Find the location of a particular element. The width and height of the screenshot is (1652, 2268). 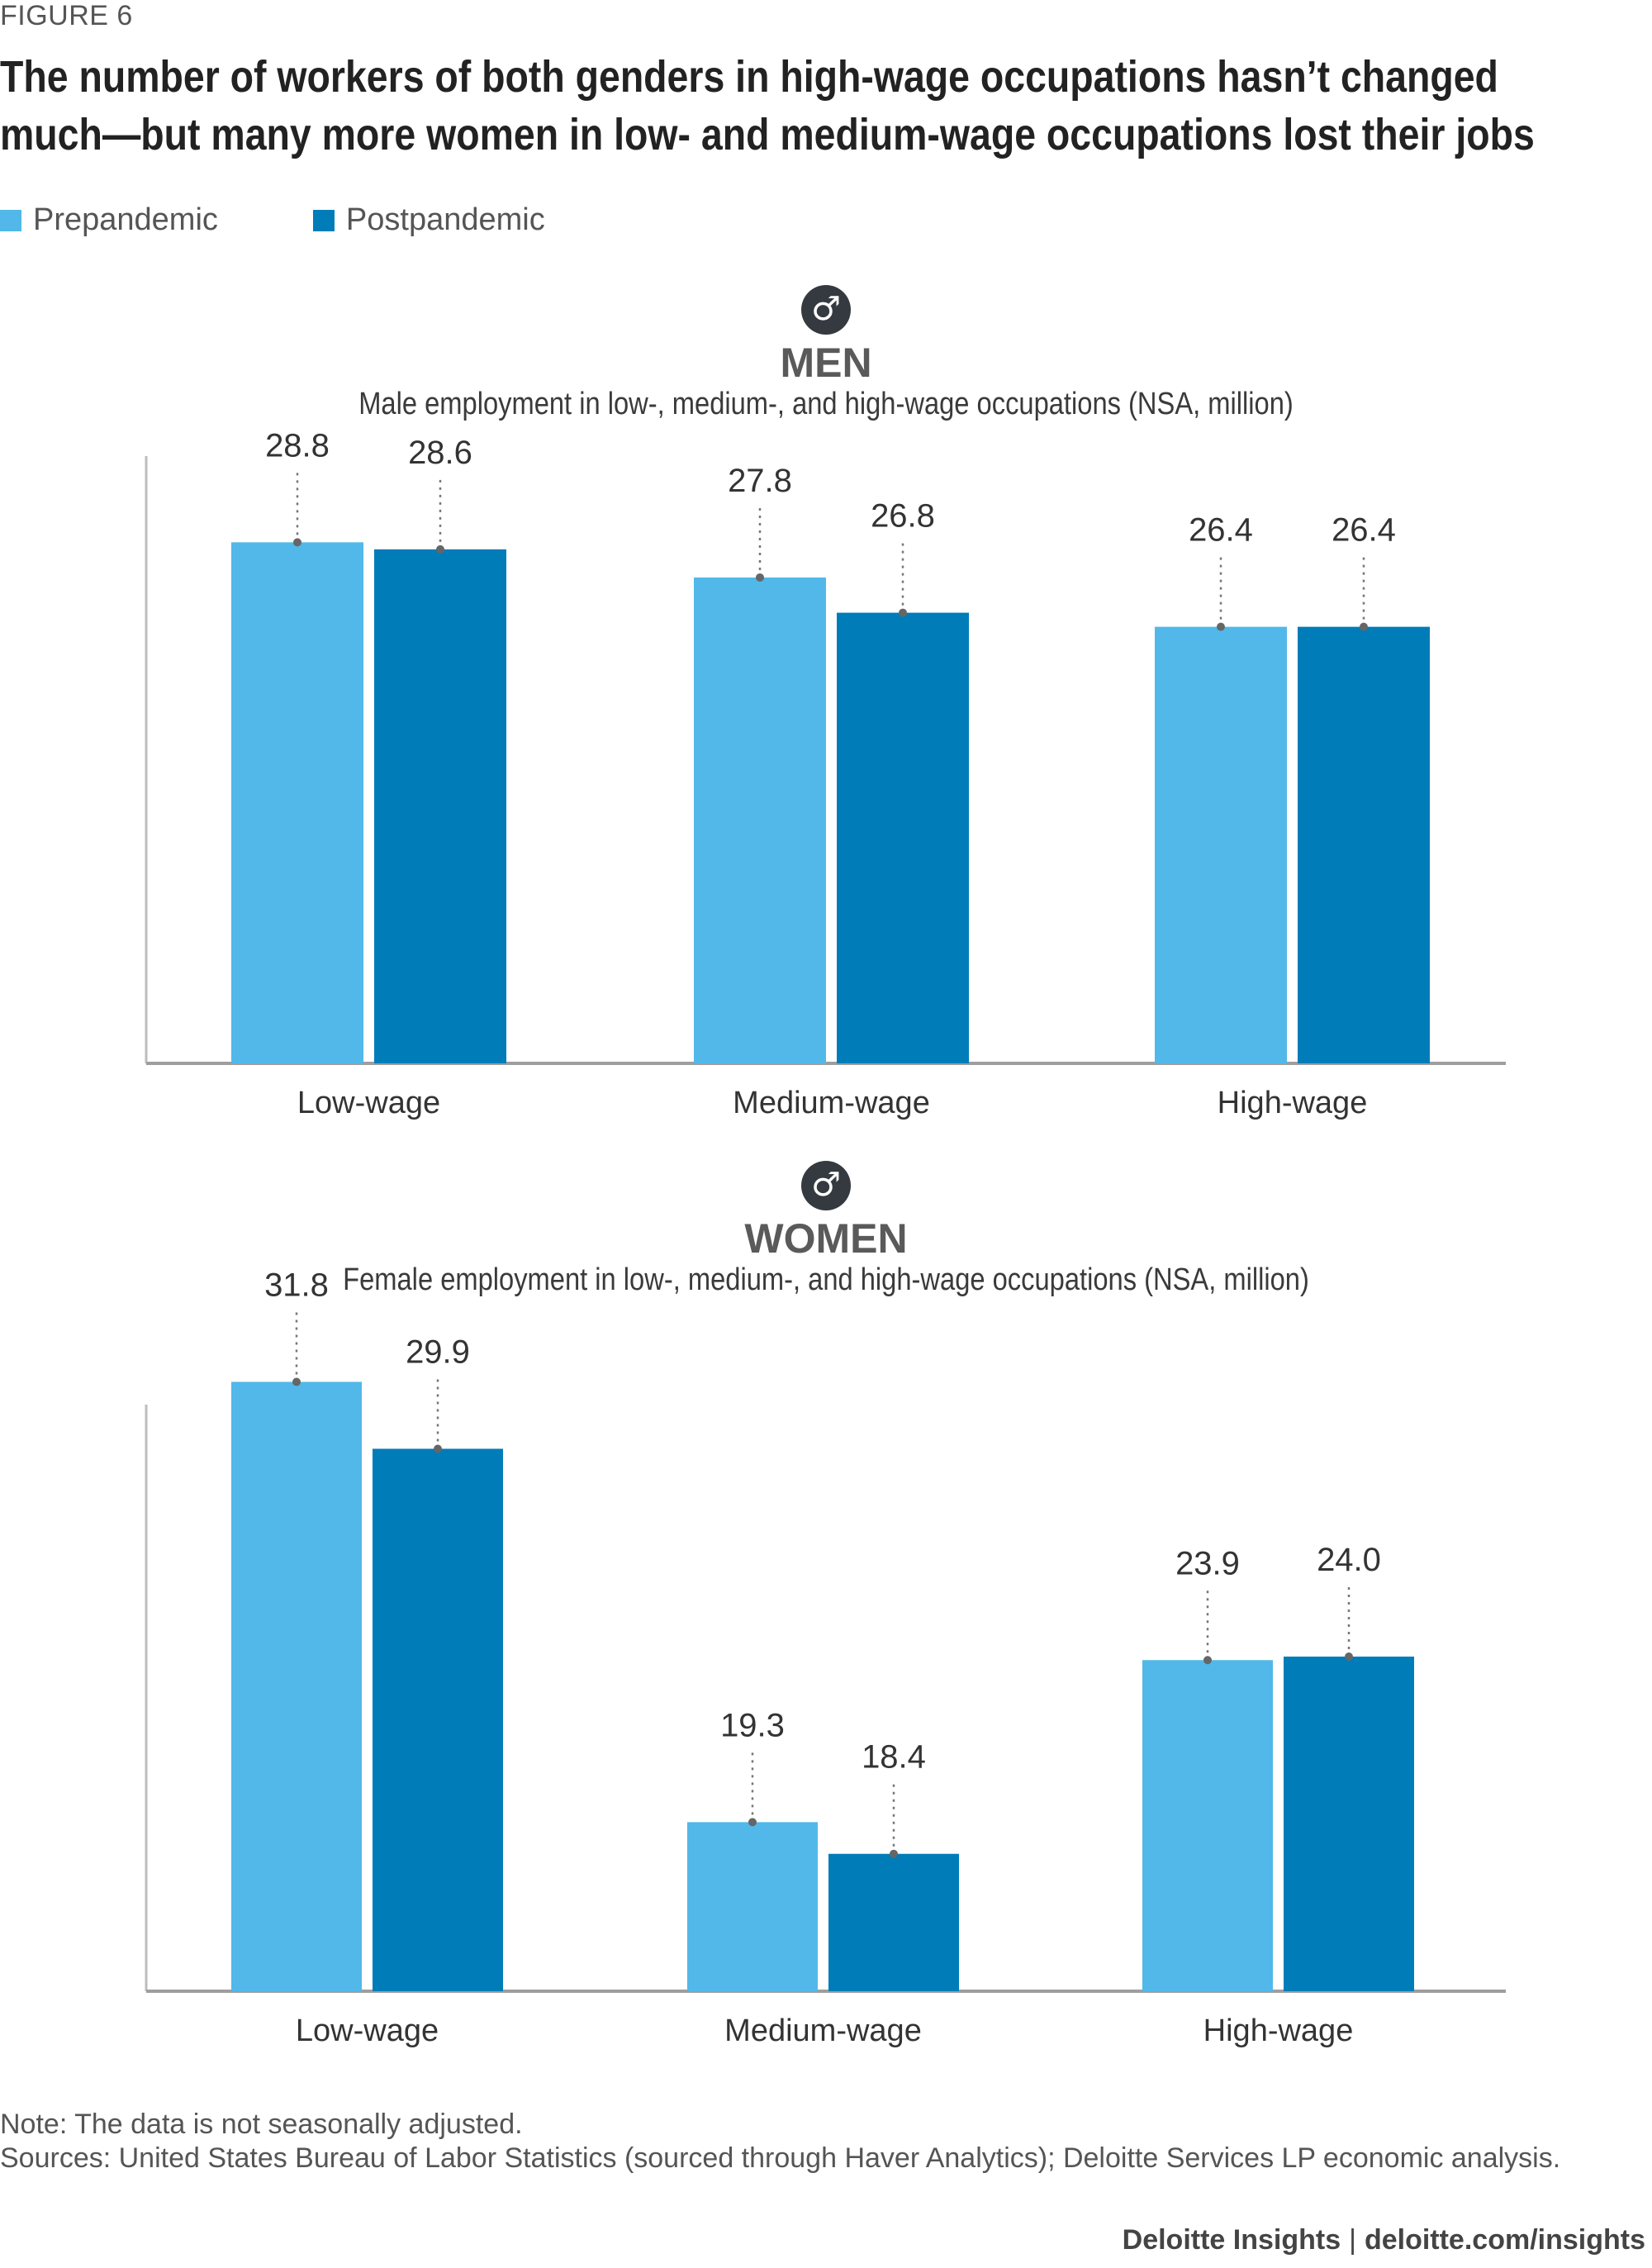

men-bar-low-wage-postpandemic is located at coordinates (440, 806).